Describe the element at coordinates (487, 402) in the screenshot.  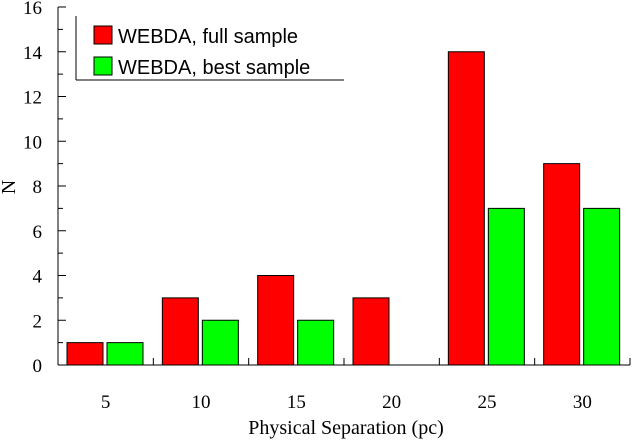
I see `x-tick-label-25: 25` at that location.